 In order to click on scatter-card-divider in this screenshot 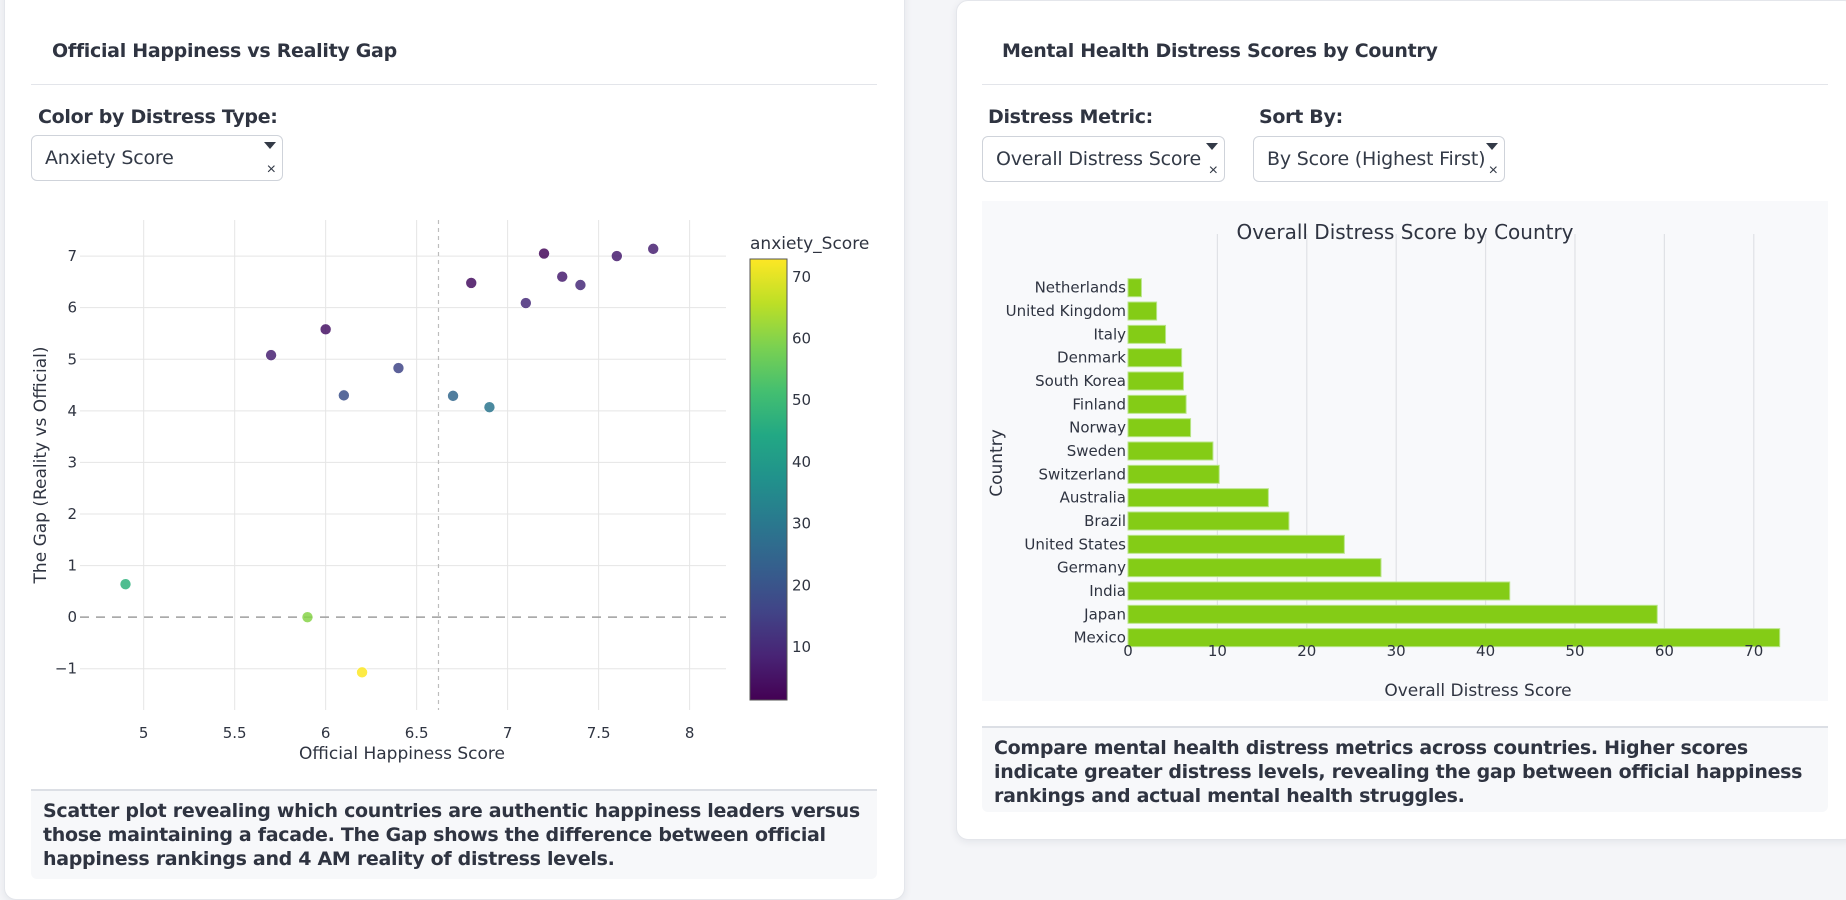, I will do `click(454, 84)`.